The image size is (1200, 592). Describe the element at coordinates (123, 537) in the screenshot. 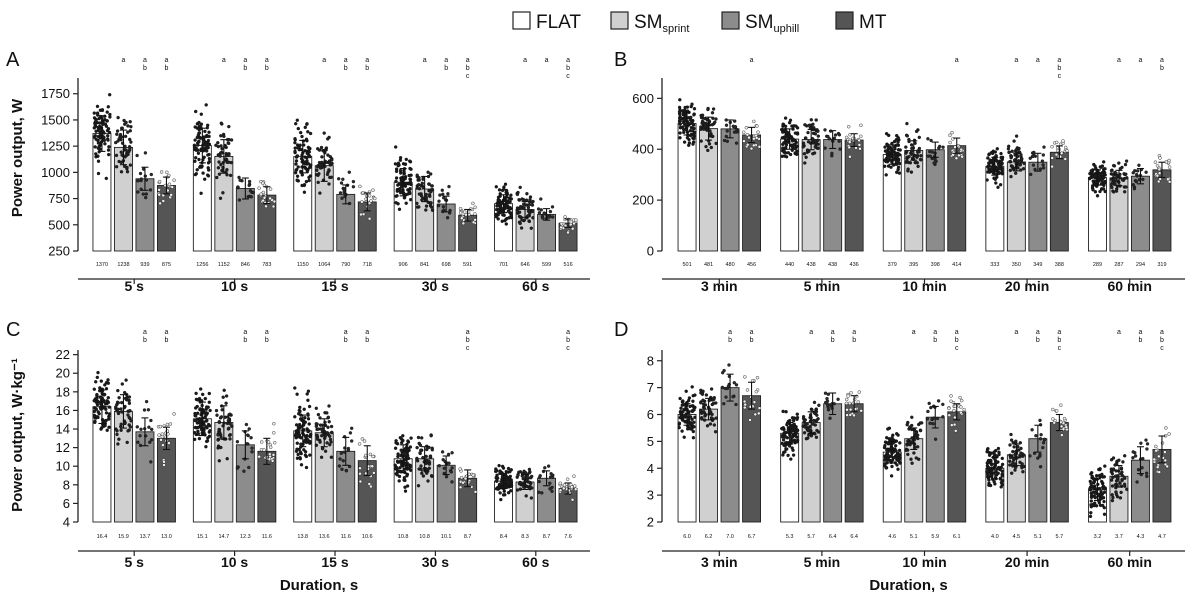

I see `bar-value-label: 15.9` at that location.